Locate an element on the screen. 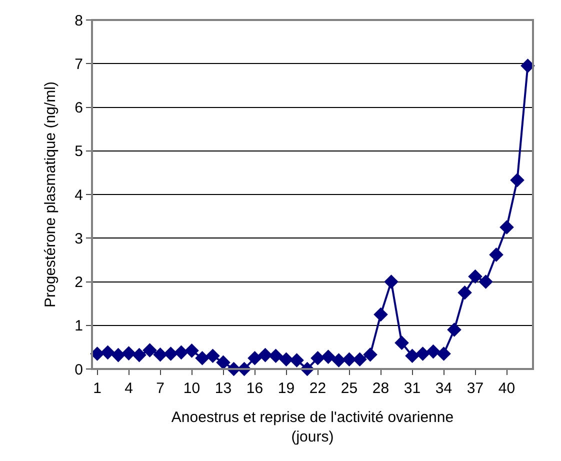 The width and height of the screenshot is (561, 461). y-tick-label: 3 is located at coordinates (78, 239).